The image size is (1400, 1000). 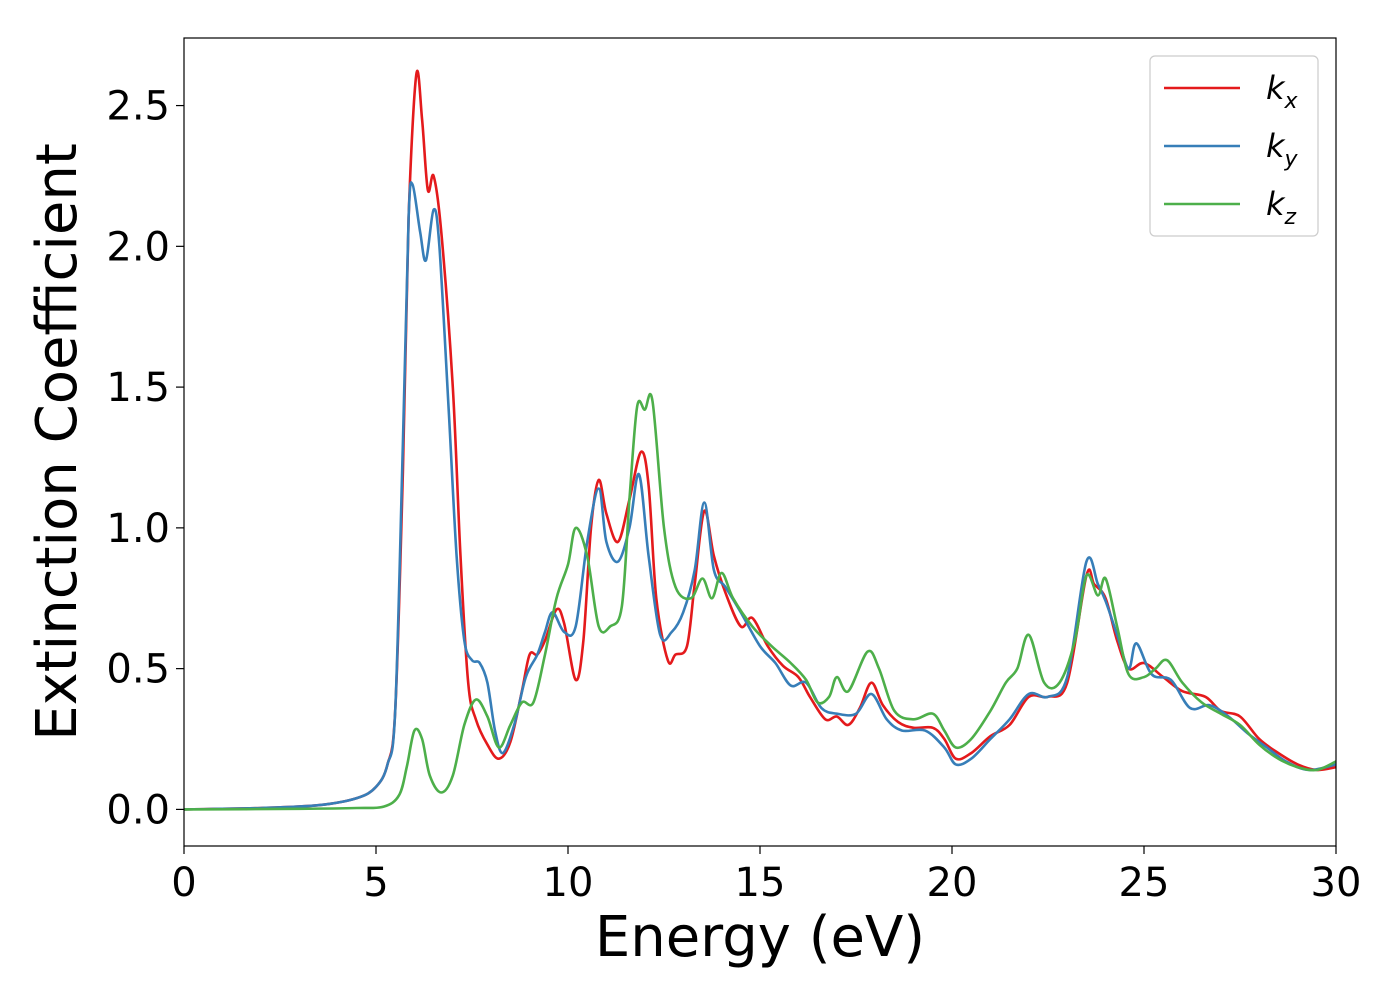 What do you see at coordinates (1336, 883) in the screenshot?
I see `x-tick-label: 30` at bounding box center [1336, 883].